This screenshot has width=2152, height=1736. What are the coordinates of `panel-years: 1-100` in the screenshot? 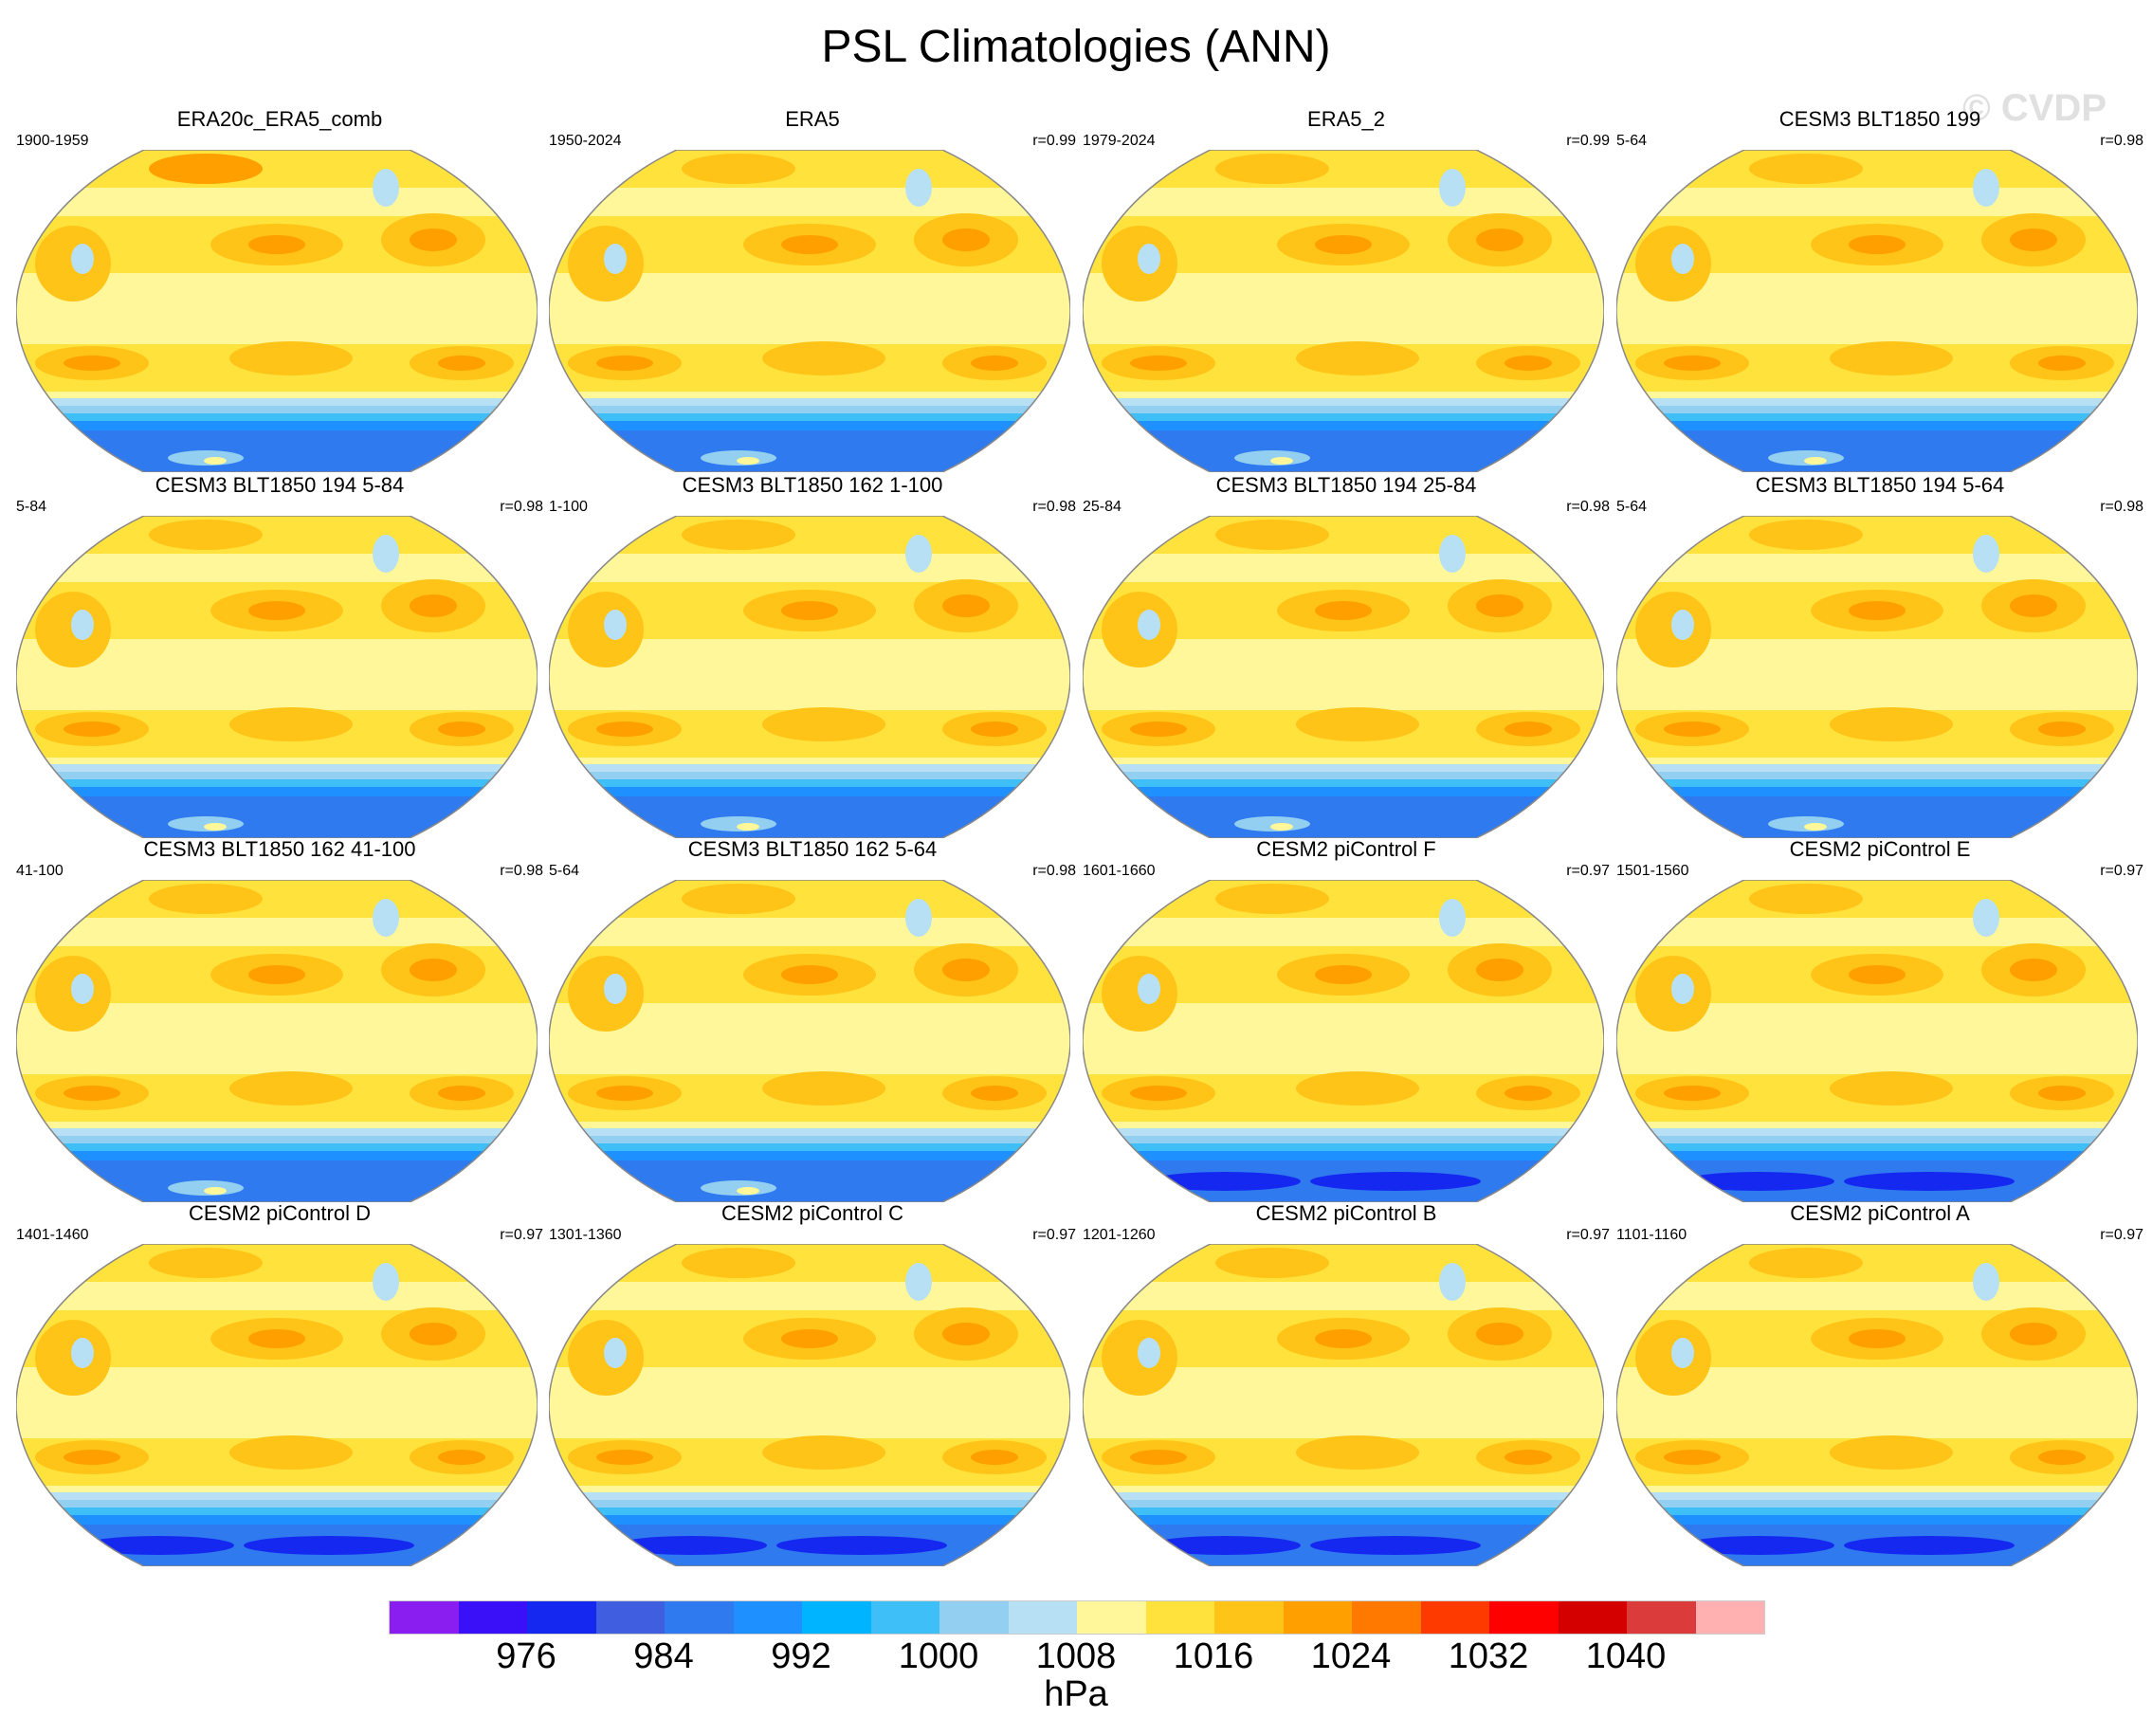 It's located at (569, 507).